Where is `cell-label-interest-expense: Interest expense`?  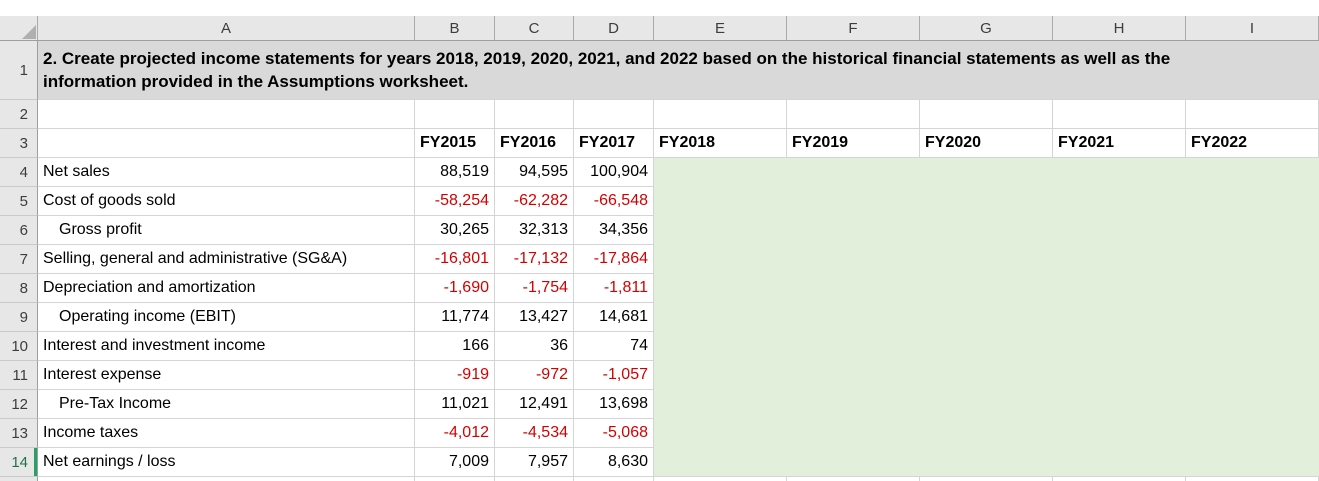 cell-label-interest-expense: Interest expense is located at coordinates (226, 375).